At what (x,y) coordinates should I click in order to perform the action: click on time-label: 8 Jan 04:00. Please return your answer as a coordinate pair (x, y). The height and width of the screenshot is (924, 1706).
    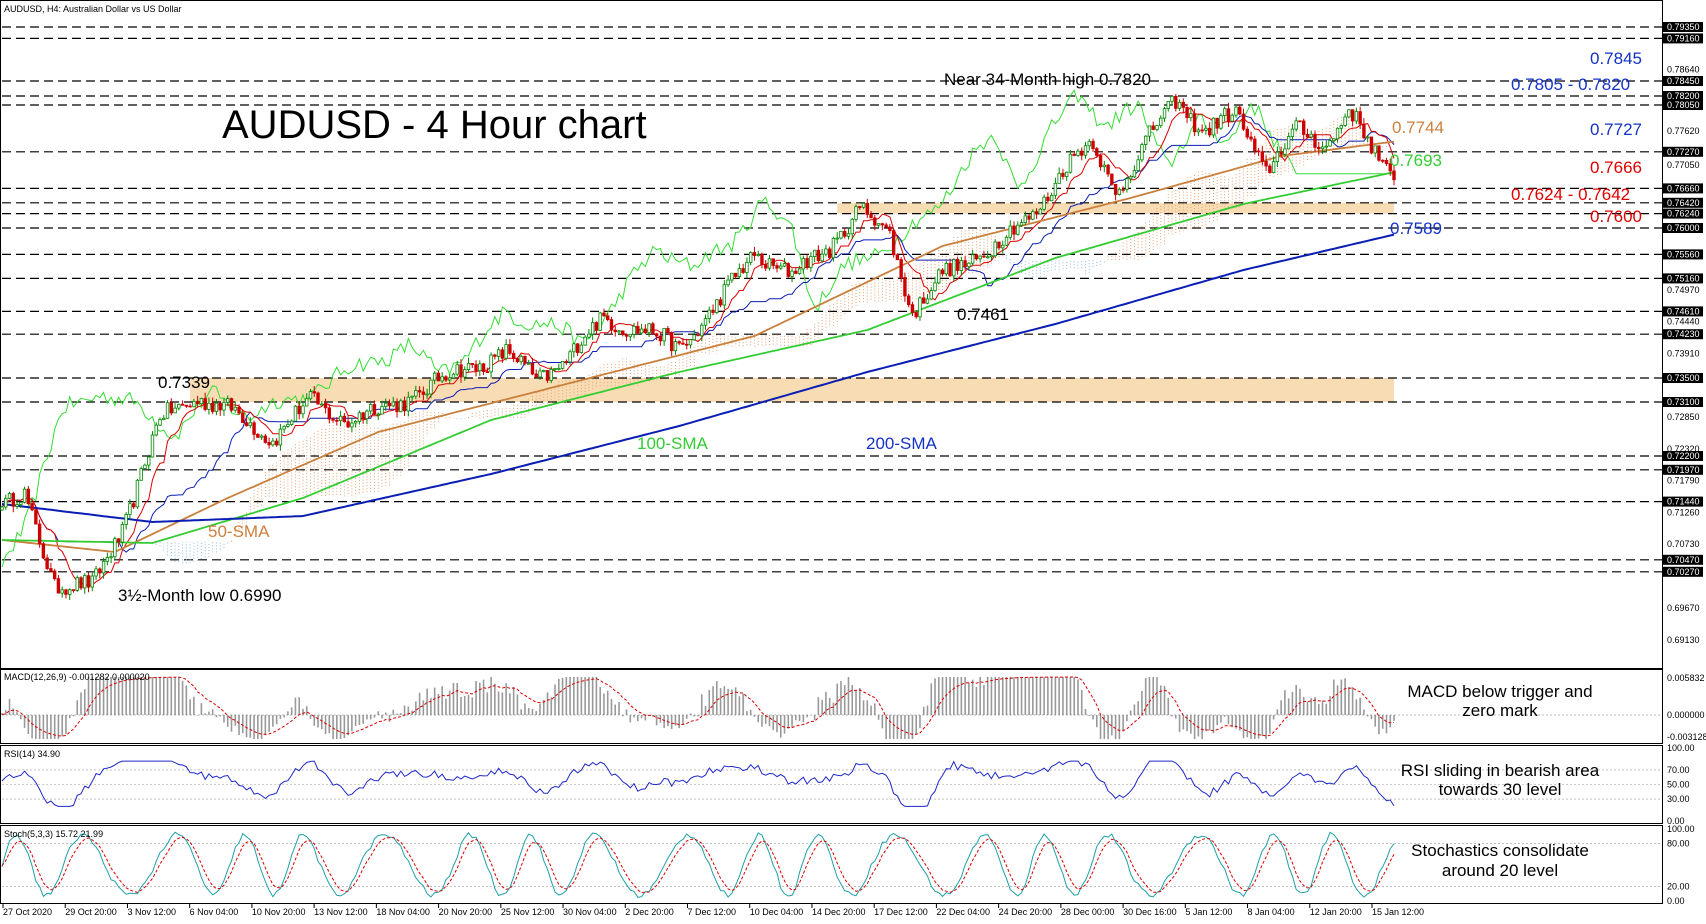
    Looking at the image, I should click on (1271, 912).